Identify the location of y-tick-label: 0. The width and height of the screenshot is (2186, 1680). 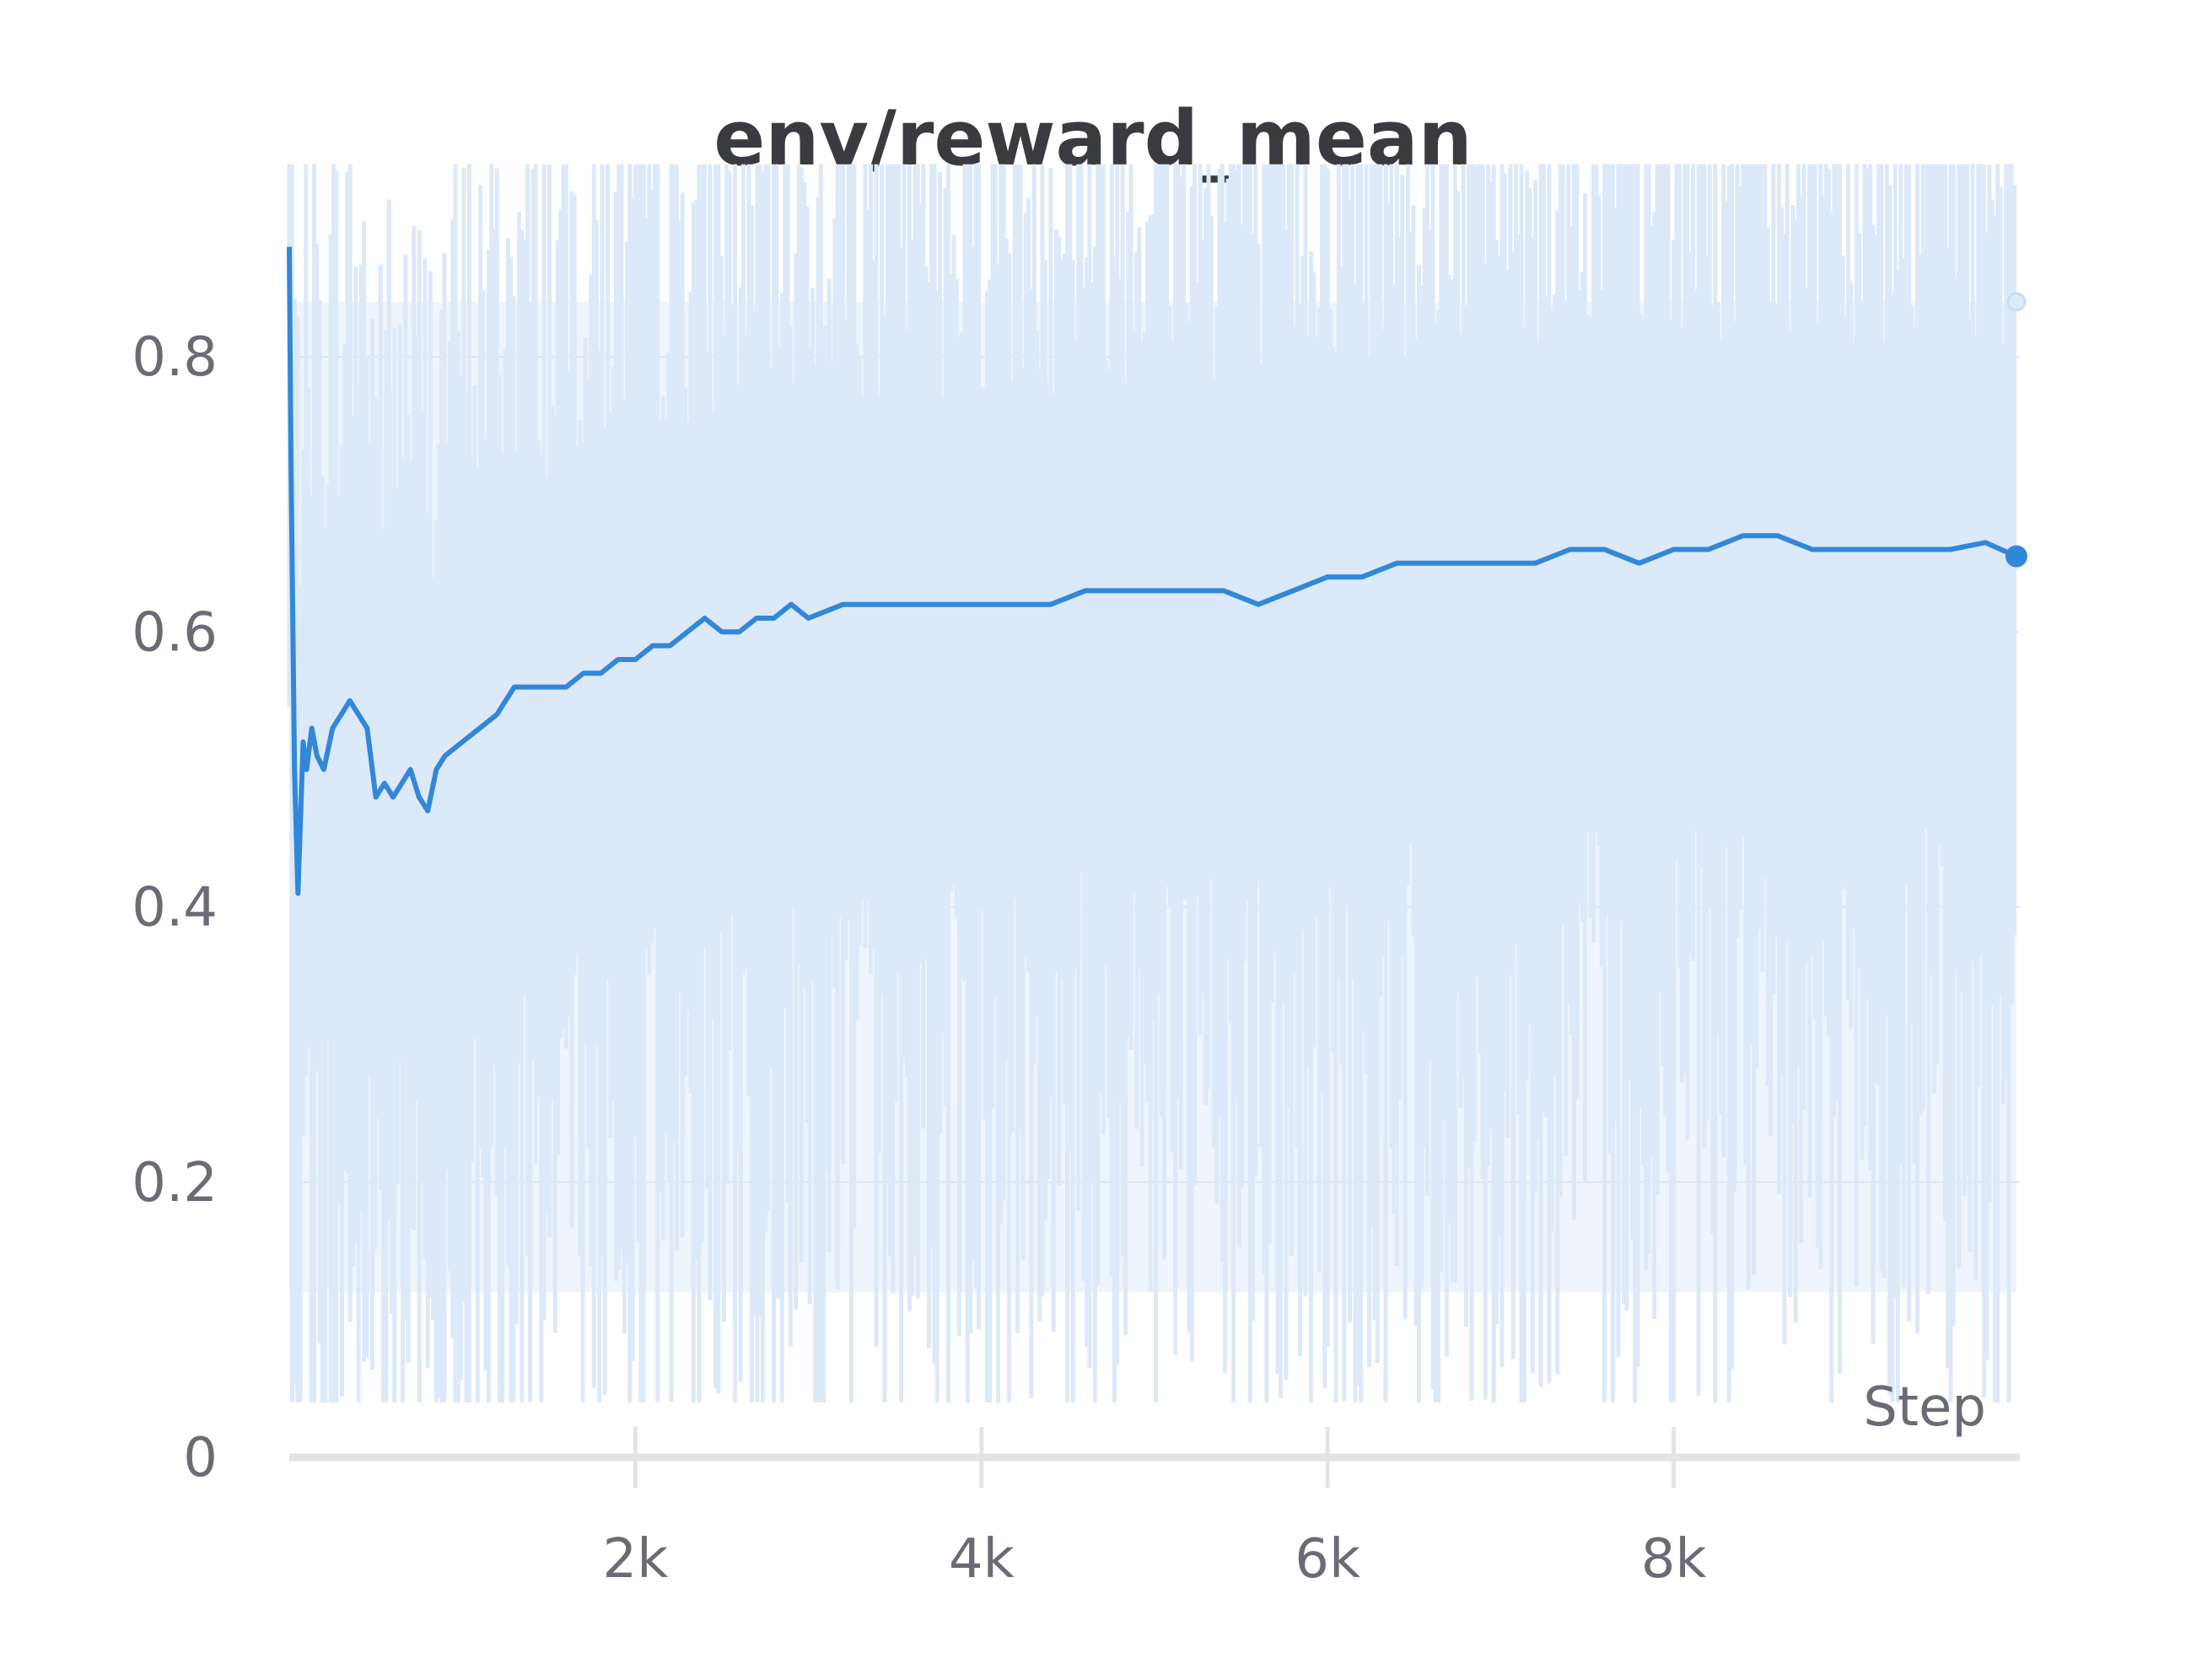
(200, 1458).